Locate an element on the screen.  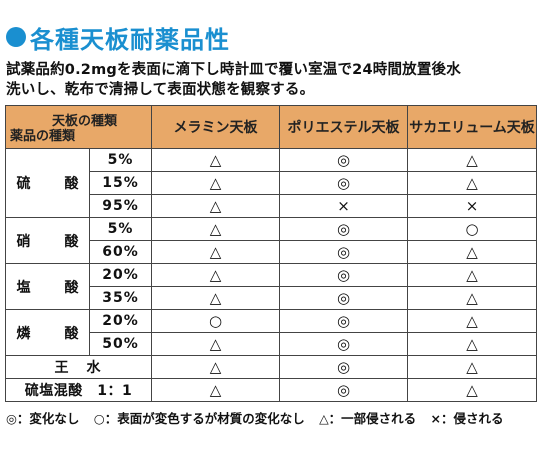
chemical-name-cell: 硝 酸 is located at coordinates (47, 240).